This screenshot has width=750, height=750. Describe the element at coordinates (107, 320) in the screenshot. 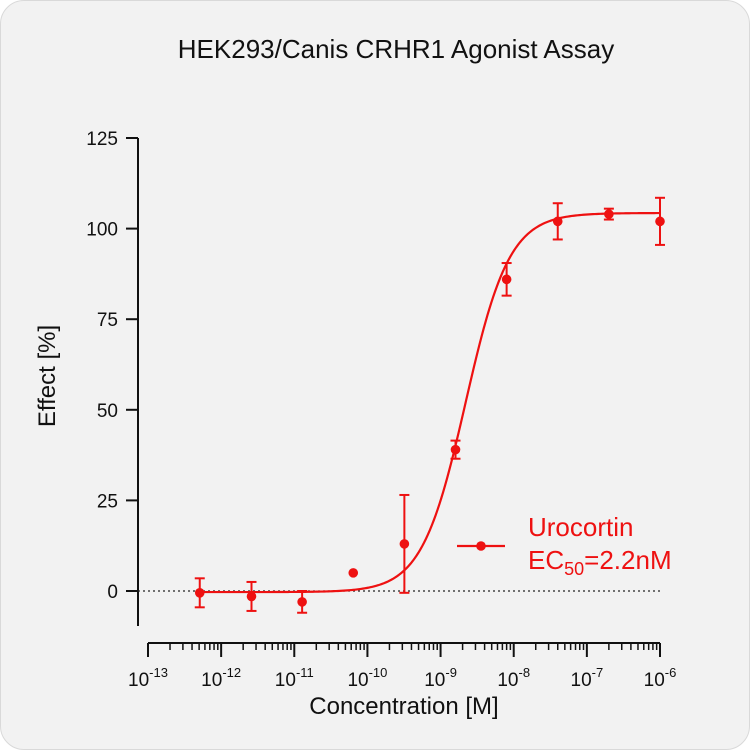

I see `y-tick-label-75: 75` at that location.